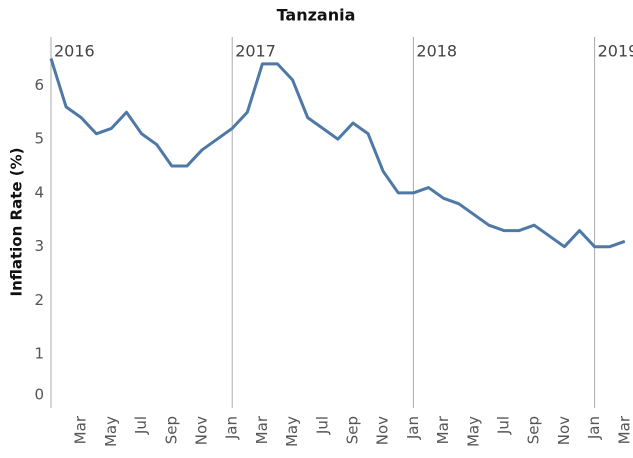  What do you see at coordinates (74, 51) in the screenshot?
I see `year-annotation: 2016` at bounding box center [74, 51].